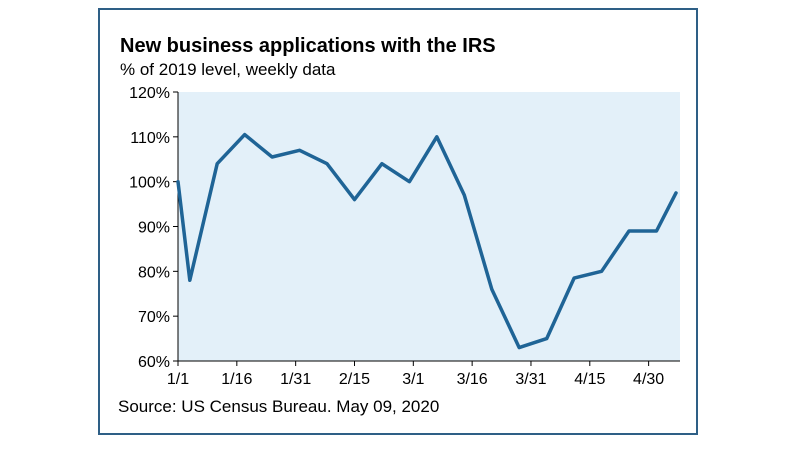 The image size is (800, 450). What do you see at coordinates (530, 379) in the screenshot?
I see `x-tick-label: 3/31` at bounding box center [530, 379].